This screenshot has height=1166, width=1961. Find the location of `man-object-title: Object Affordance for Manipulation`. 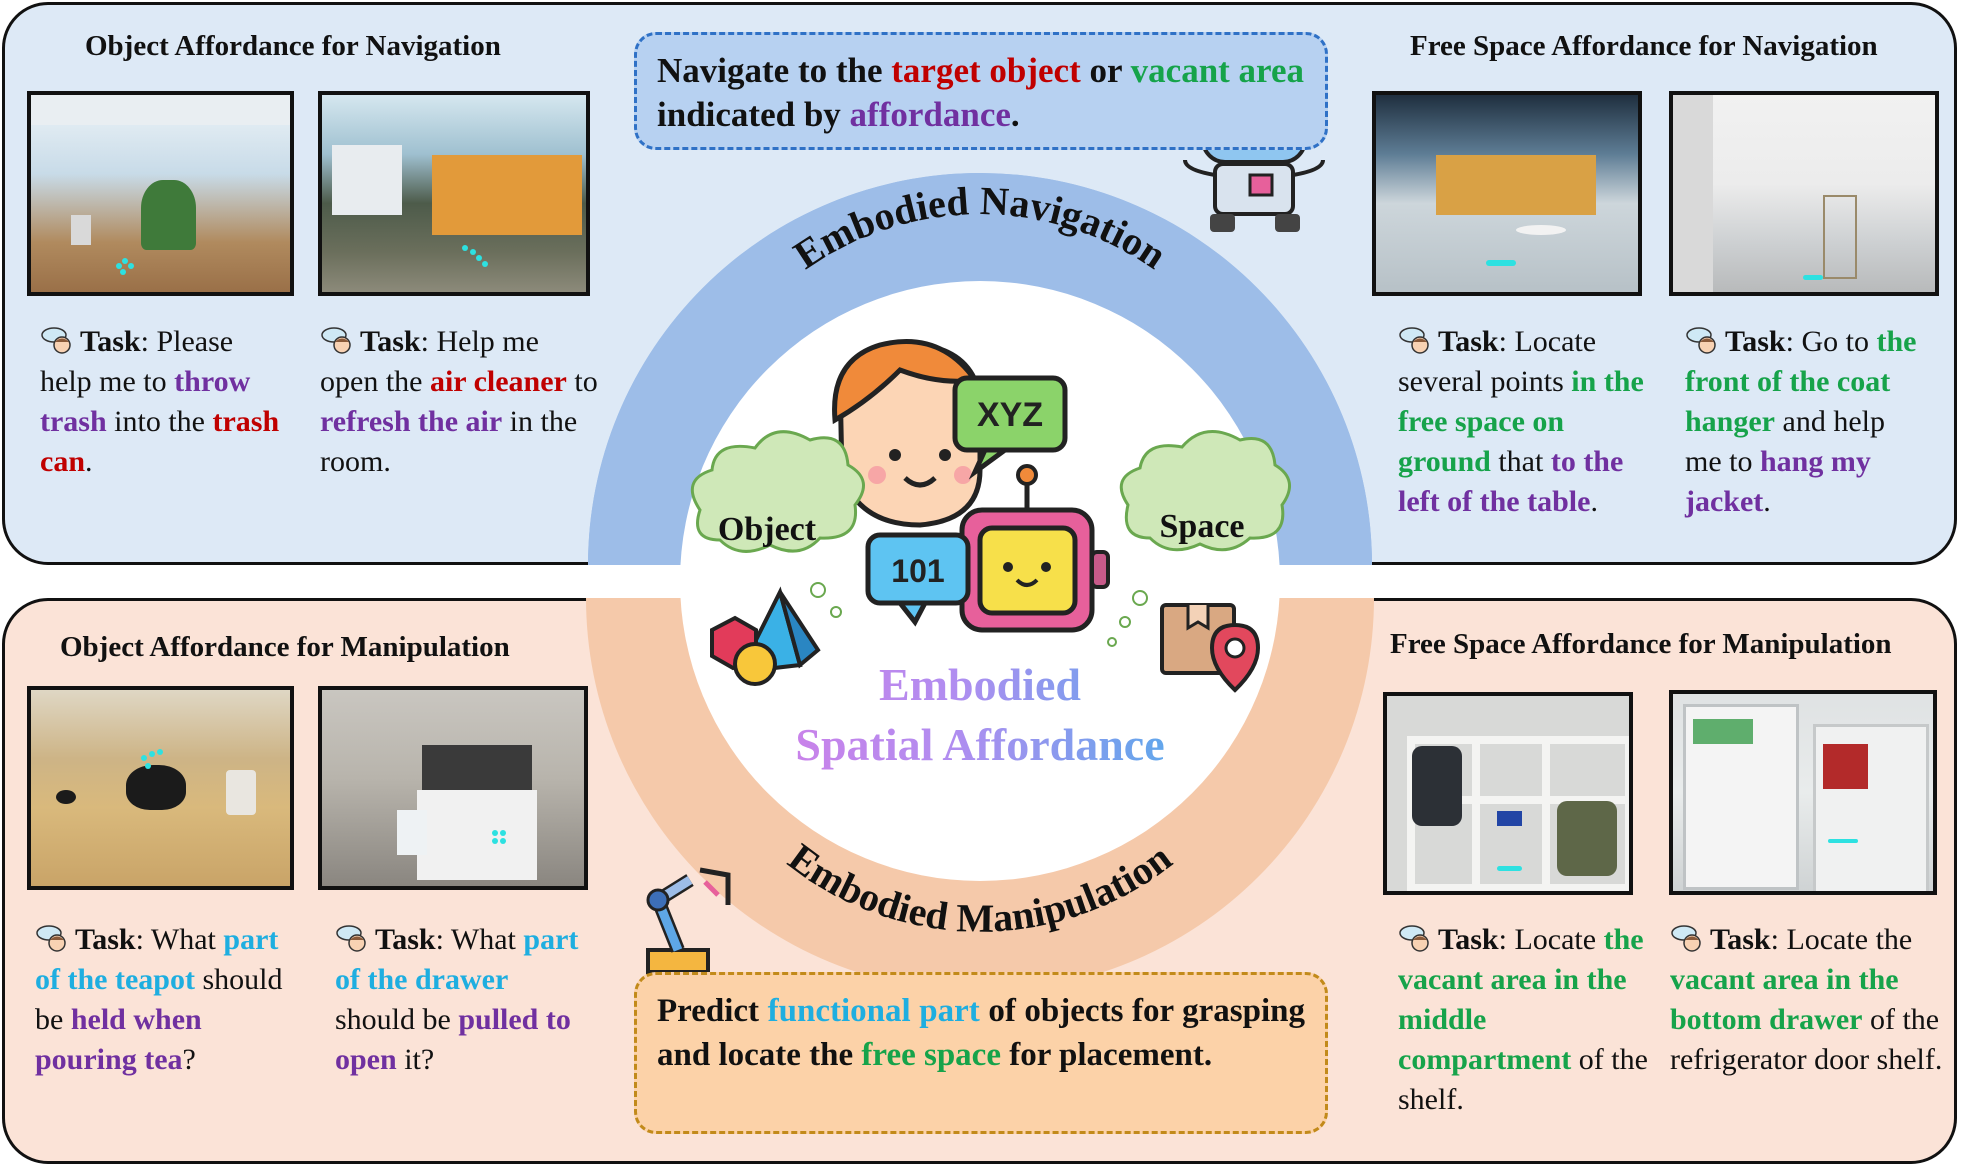

man-object-title: Object Affordance for Manipulation is located at coordinates (285, 647).